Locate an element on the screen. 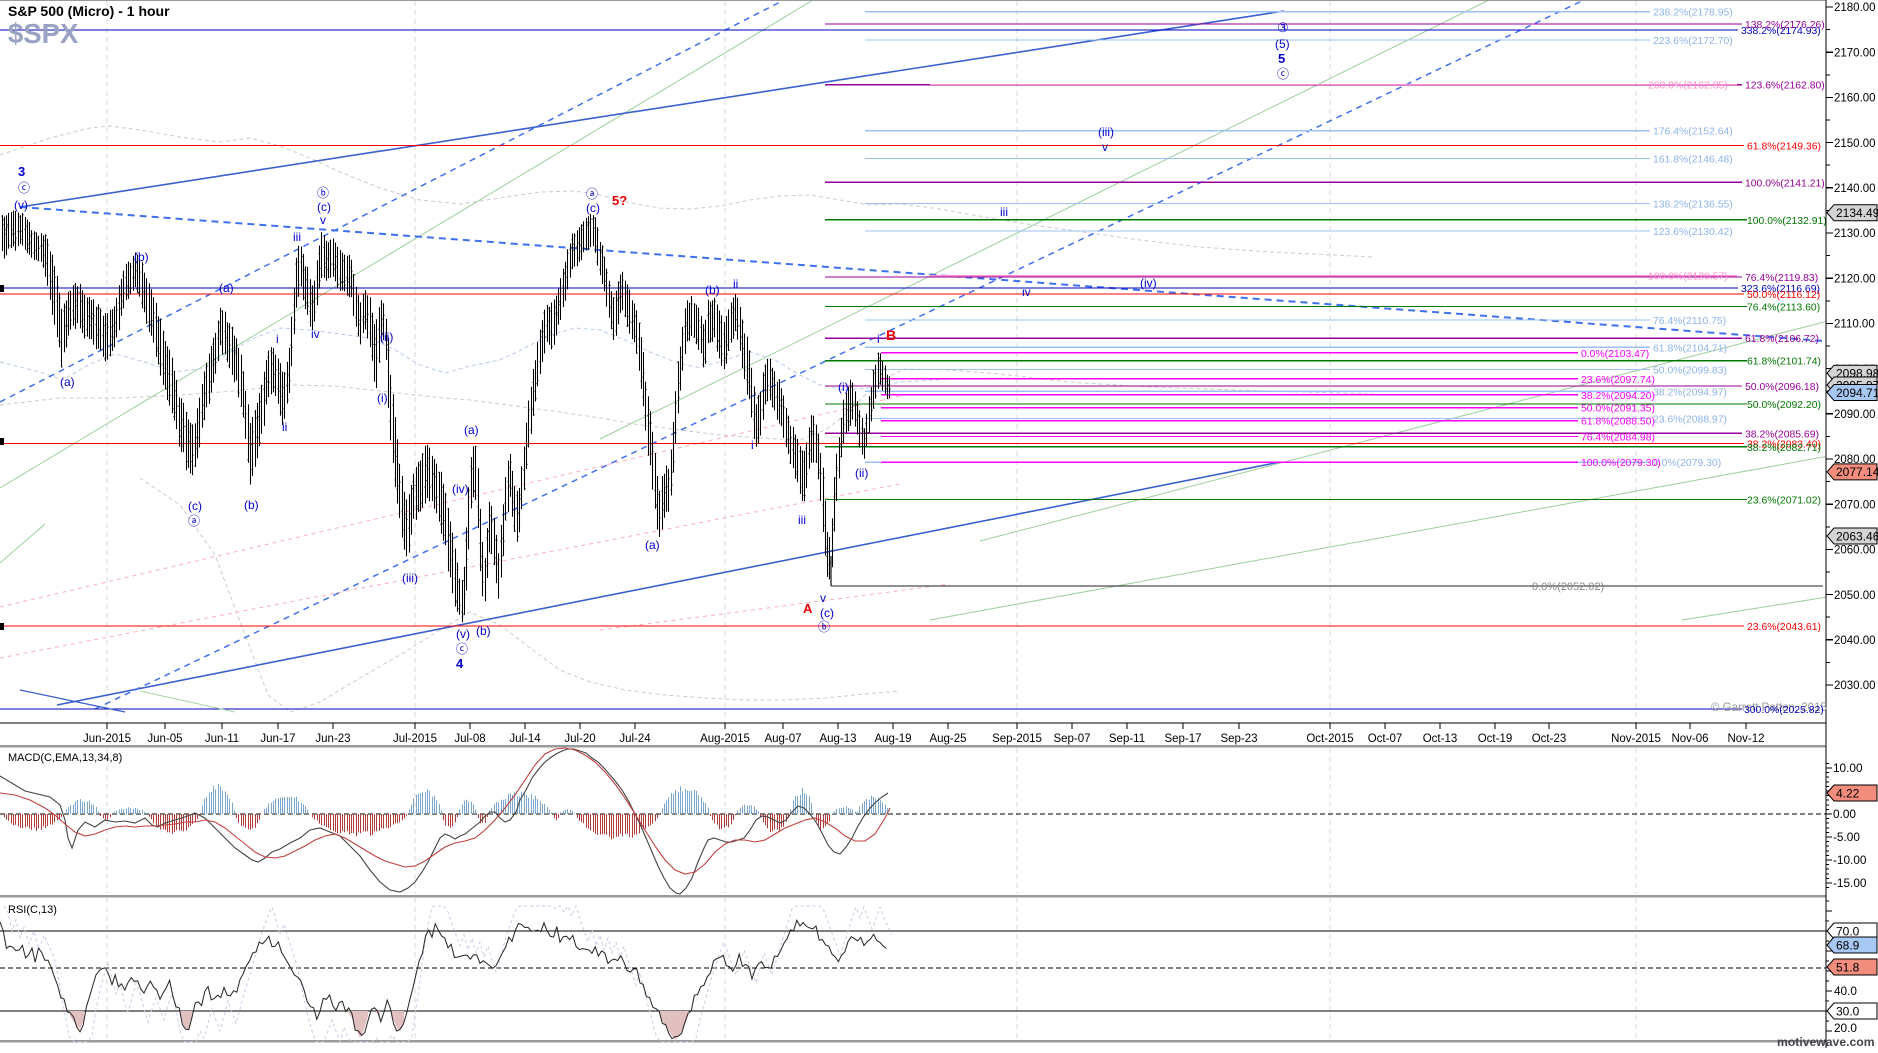 The image size is (1878, 1053). svg-text: Oct-07 is located at coordinates (1385, 739).